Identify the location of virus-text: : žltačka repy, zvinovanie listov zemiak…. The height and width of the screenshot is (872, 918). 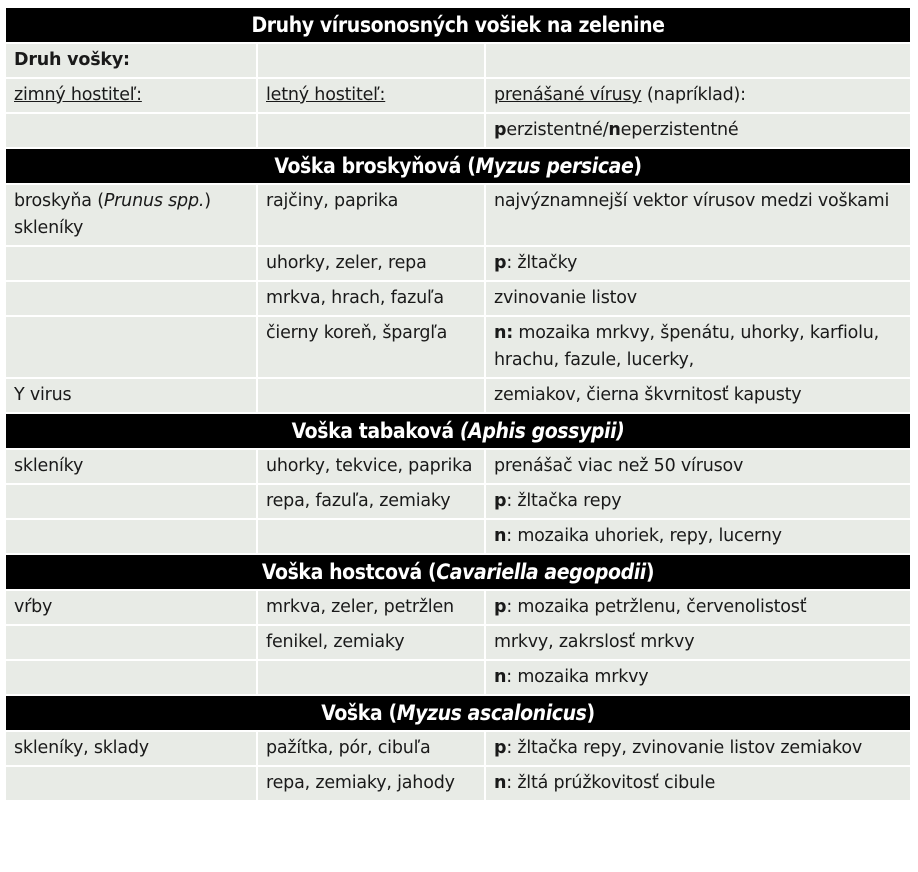
(684, 748).